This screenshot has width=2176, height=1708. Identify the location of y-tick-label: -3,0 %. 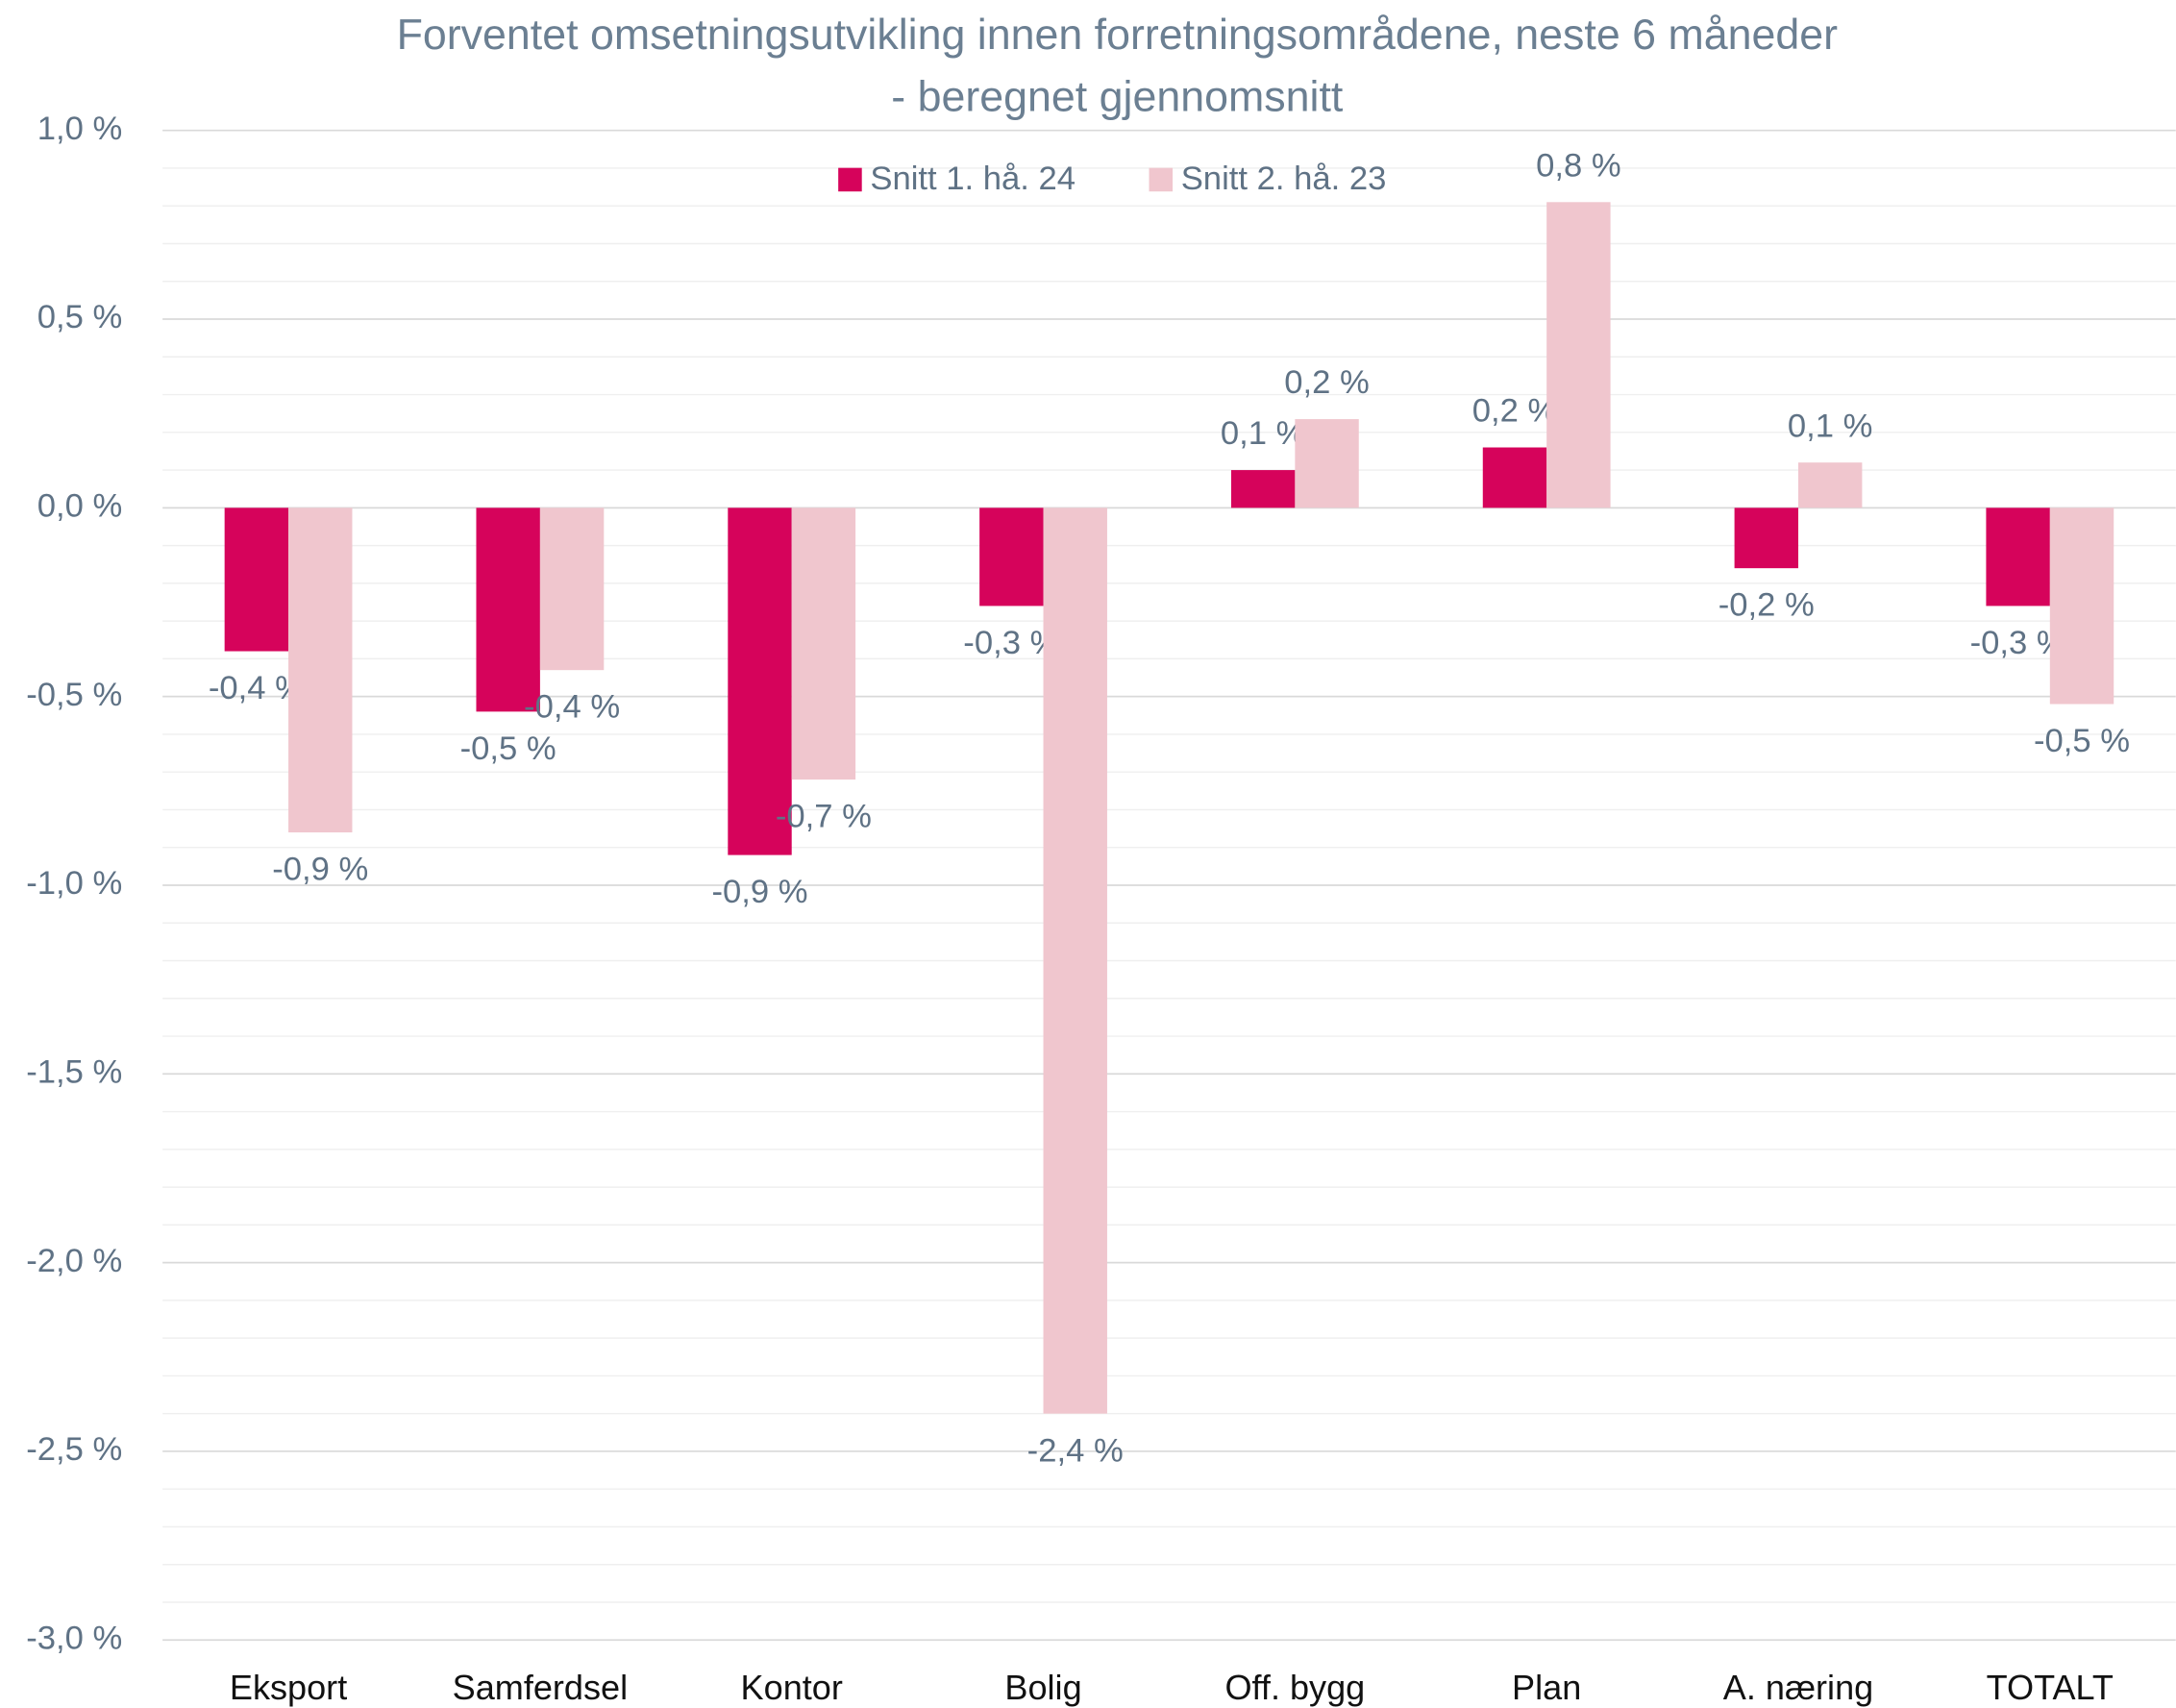
(74, 1638).